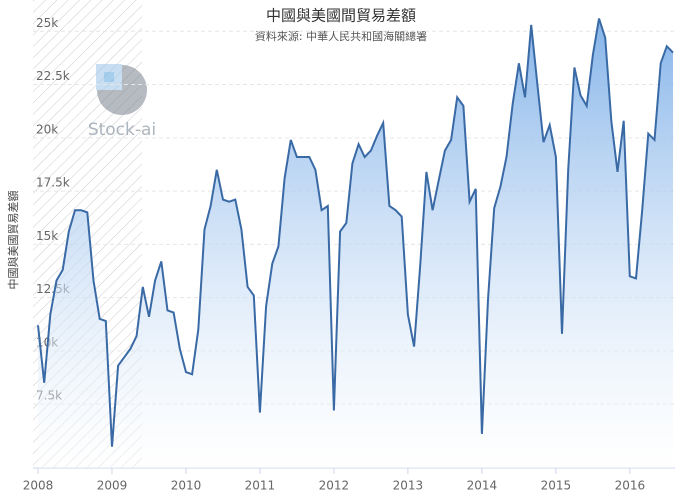 This screenshot has width=682, height=501. What do you see at coordinates (38, 486) in the screenshot?
I see `x-tick-label: 2008` at bounding box center [38, 486].